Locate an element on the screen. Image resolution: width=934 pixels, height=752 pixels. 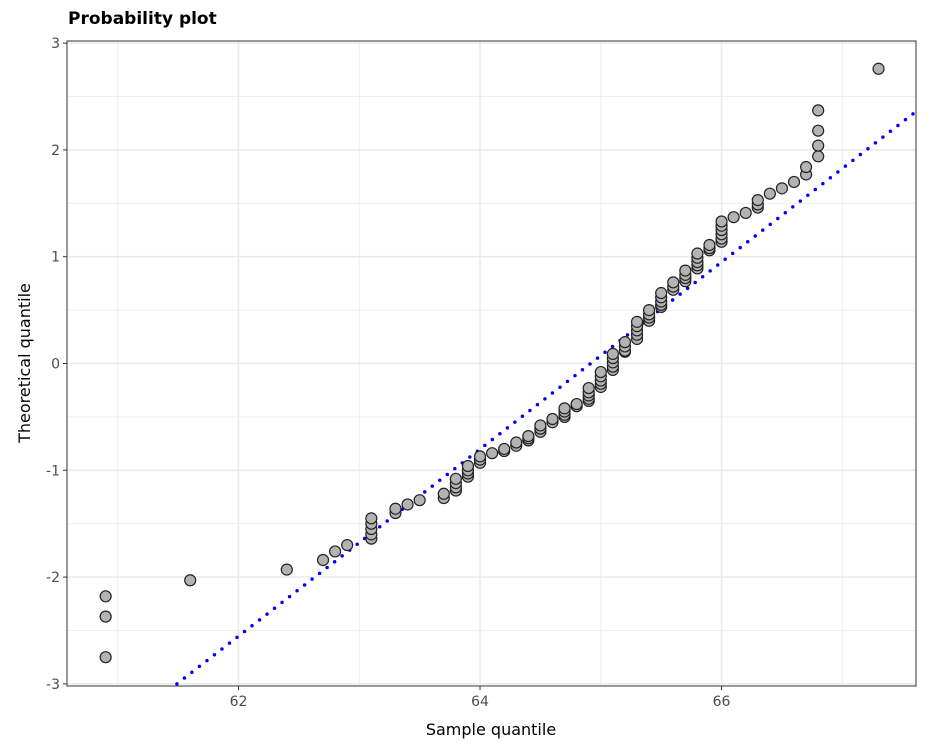
y-axis-ticks: -3 -2 -1 0 1 2 3 is located at coordinates (56, 364).